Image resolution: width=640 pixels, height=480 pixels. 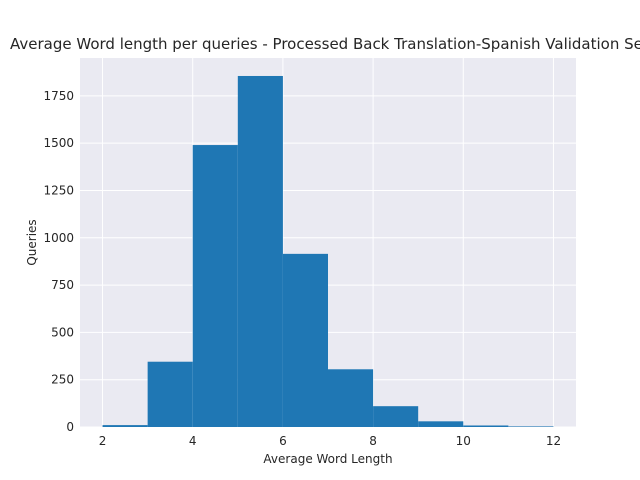 What do you see at coordinates (327, 459) in the screenshot?
I see `x-axis-label: Average Word Length` at bounding box center [327, 459].